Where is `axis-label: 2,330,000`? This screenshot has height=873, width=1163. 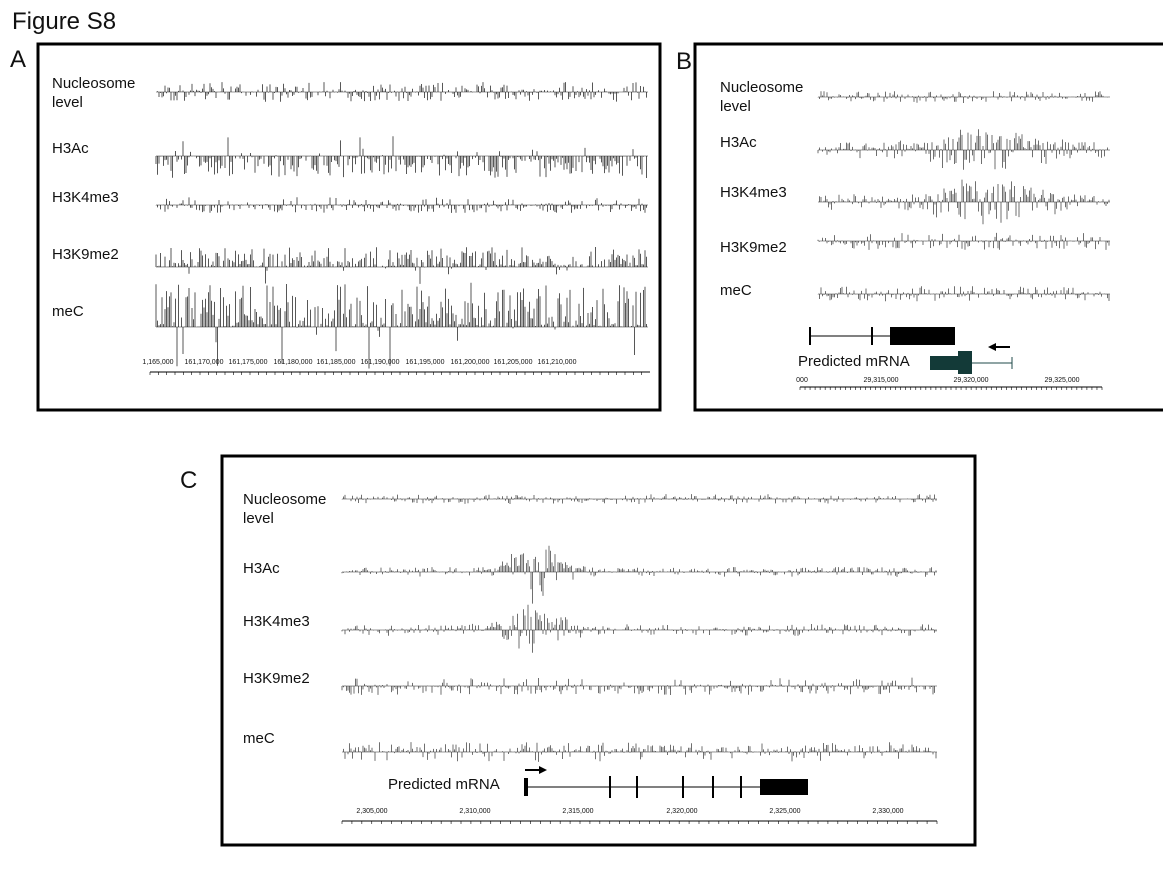
axis-label: 2,330,000 is located at coordinates (888, 811).